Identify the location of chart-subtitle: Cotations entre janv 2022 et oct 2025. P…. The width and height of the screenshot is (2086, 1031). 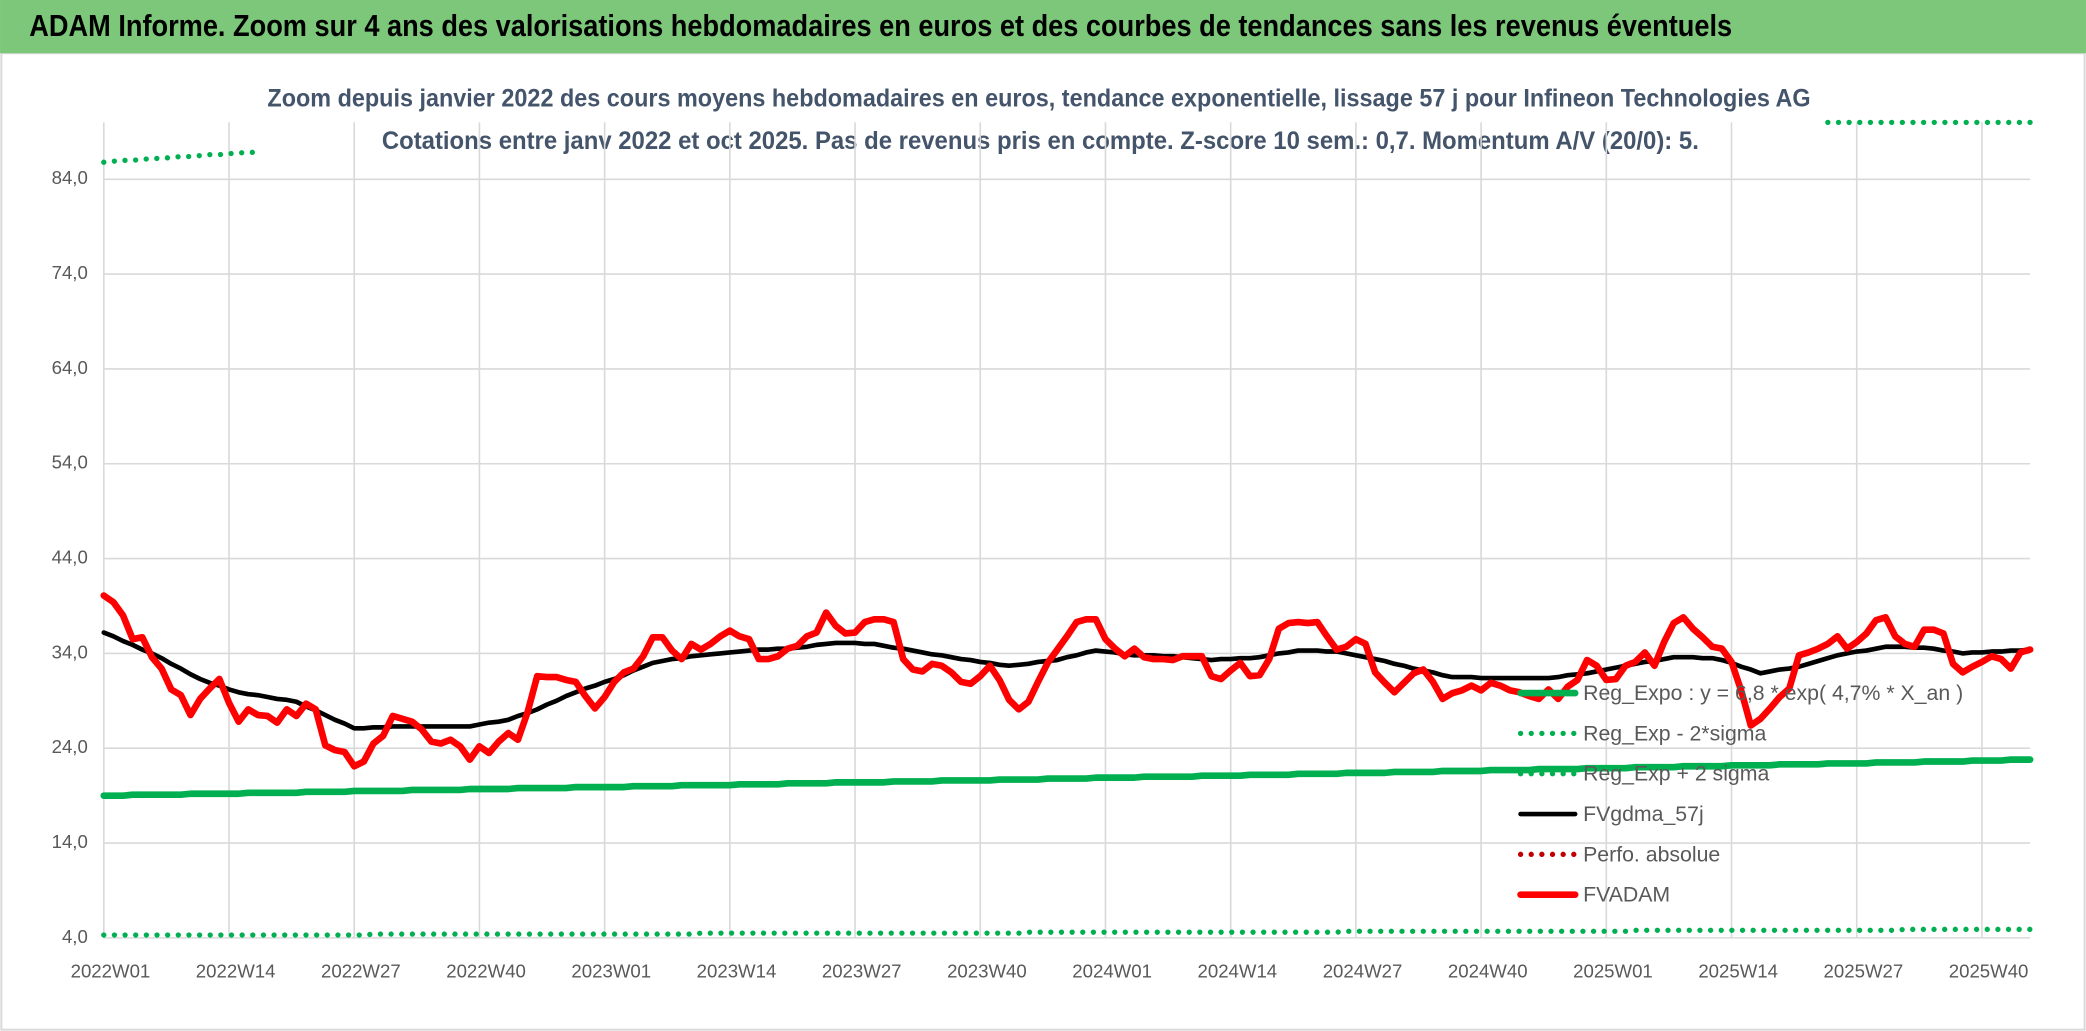
(1040, 141).